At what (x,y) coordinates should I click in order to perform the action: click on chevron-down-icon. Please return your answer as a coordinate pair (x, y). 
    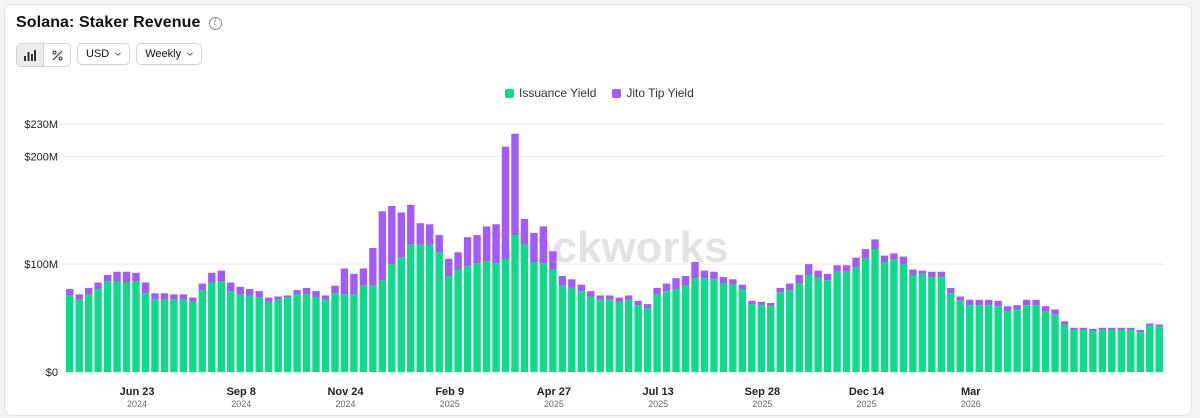
    Looking at the image, I should click on (118, 54).